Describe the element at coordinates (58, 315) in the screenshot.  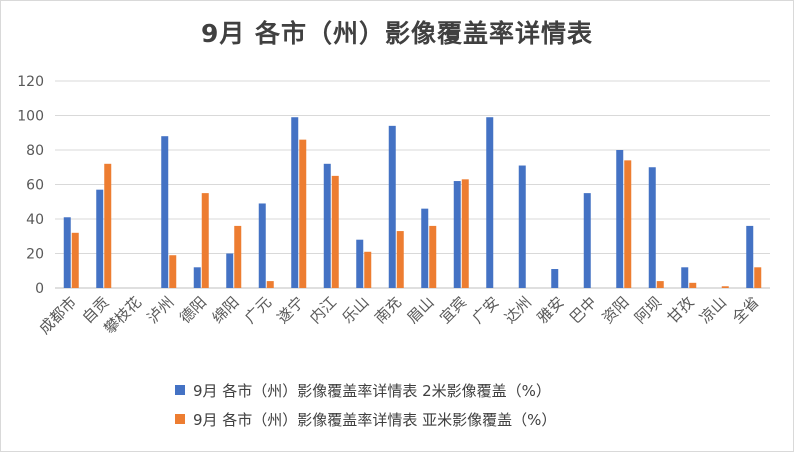
I see `x-category-label: 成都市` at that location.